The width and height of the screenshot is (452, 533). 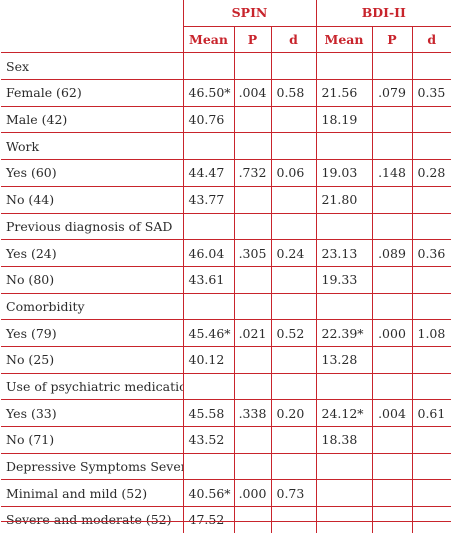 What do you see at coordinates (92, 440) in the screenshot?
I see `row-label: No (71)` at bounding box center [92, 440].